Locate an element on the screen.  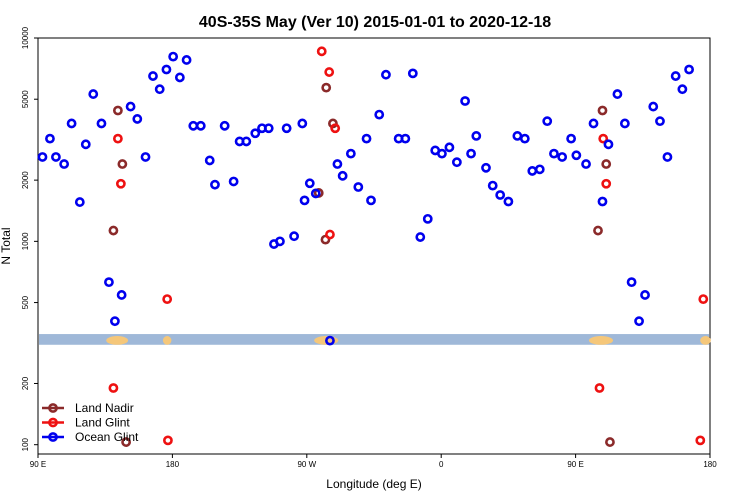
ocean-band is located at coordinates (374, 339).